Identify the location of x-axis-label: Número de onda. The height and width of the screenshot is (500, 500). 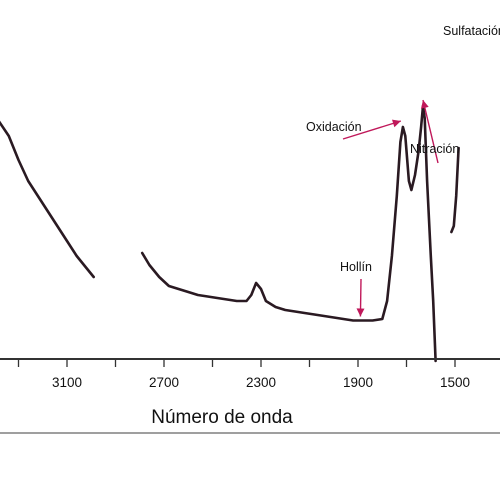
(222, 417).